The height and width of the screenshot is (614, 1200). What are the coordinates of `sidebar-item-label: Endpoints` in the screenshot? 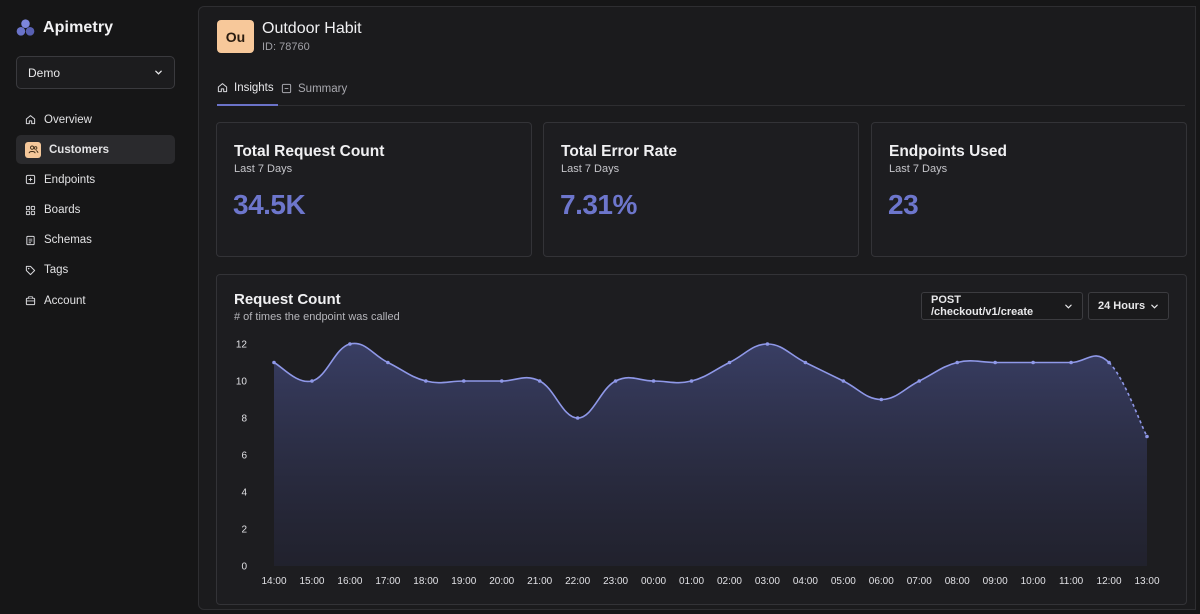 It's located at (70, 179).